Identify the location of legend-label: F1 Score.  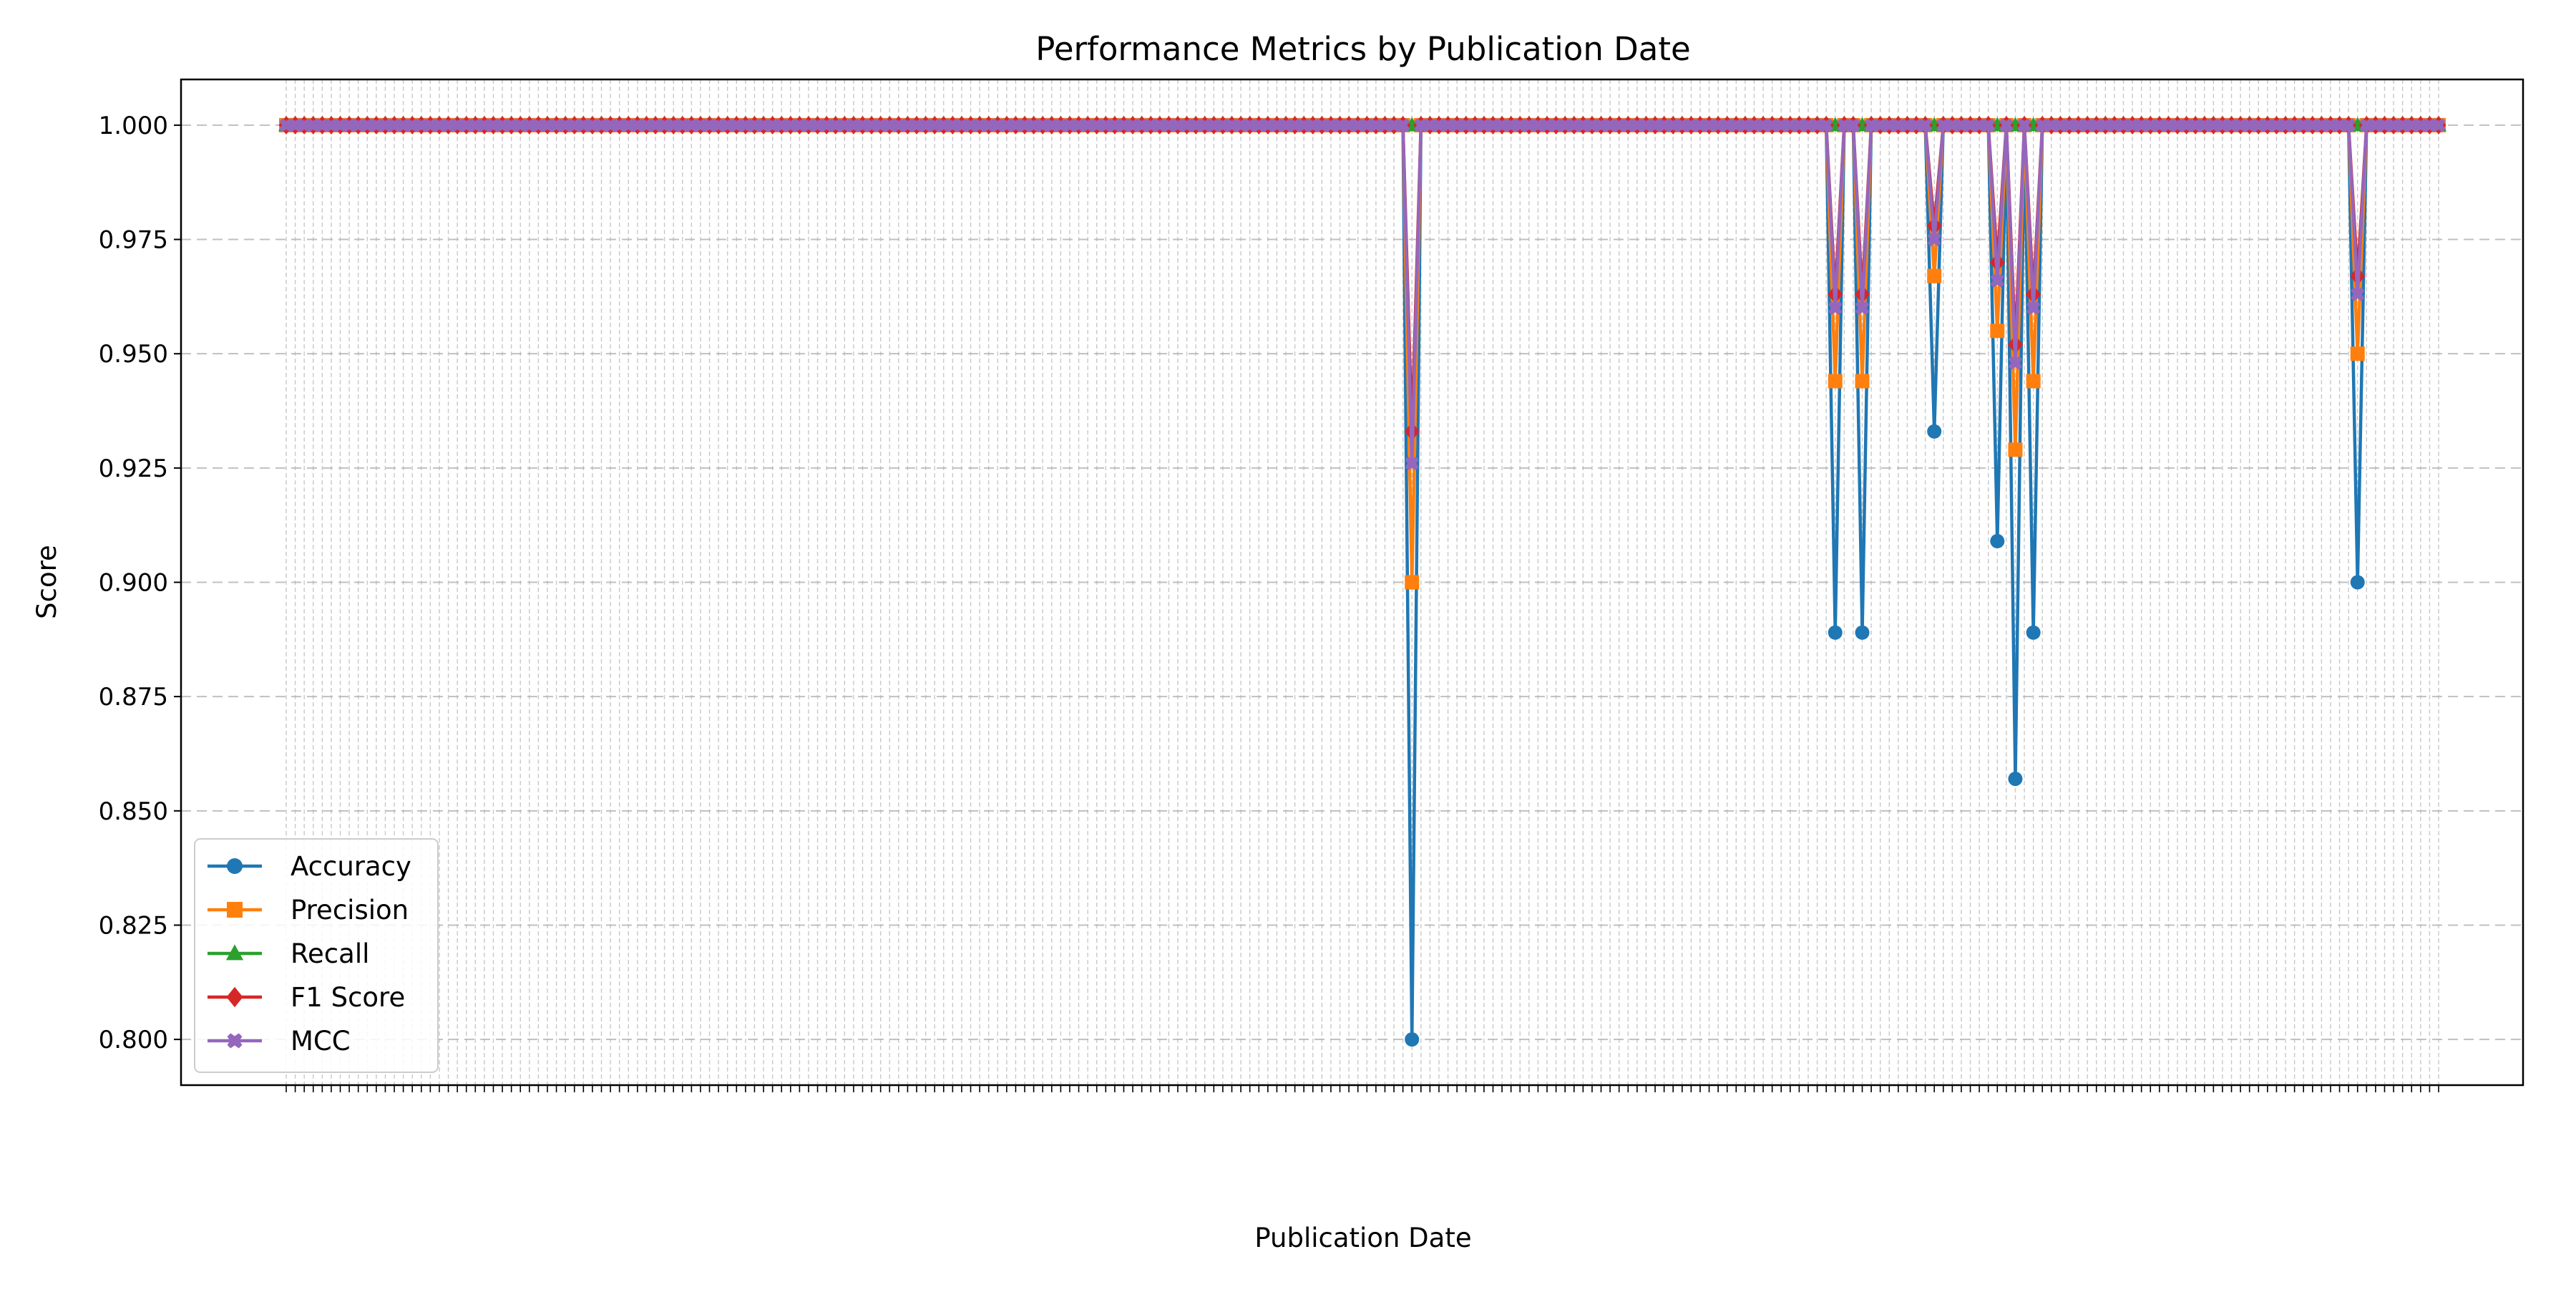
(348, 997).